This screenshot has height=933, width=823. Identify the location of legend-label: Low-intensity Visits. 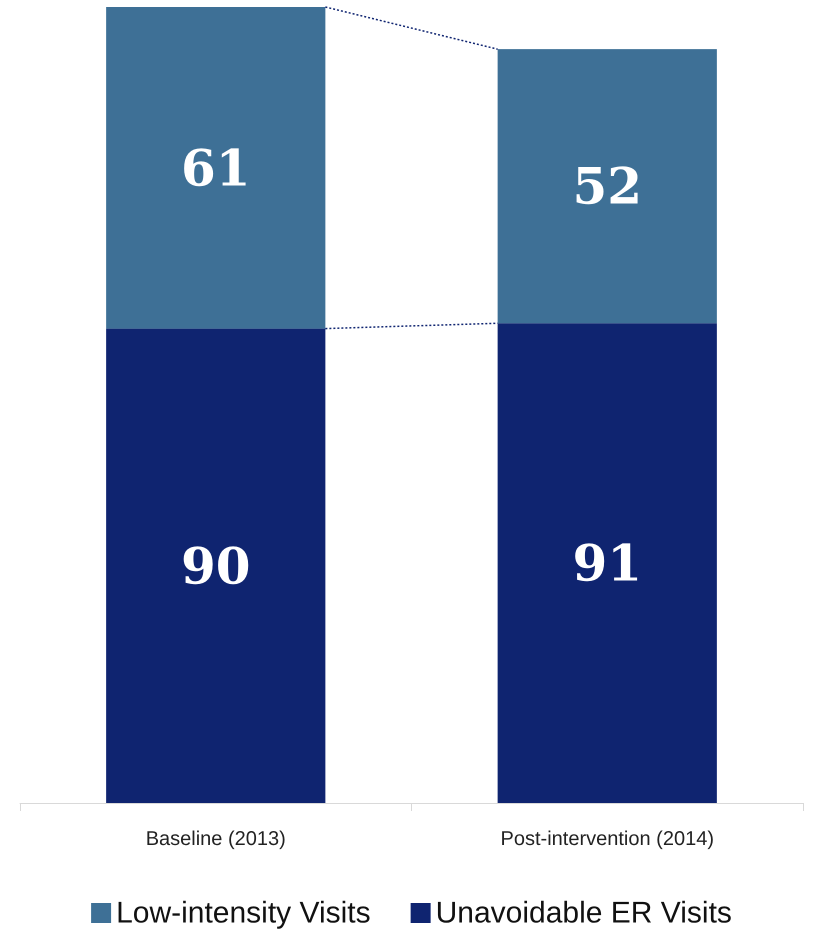
(243, 913).